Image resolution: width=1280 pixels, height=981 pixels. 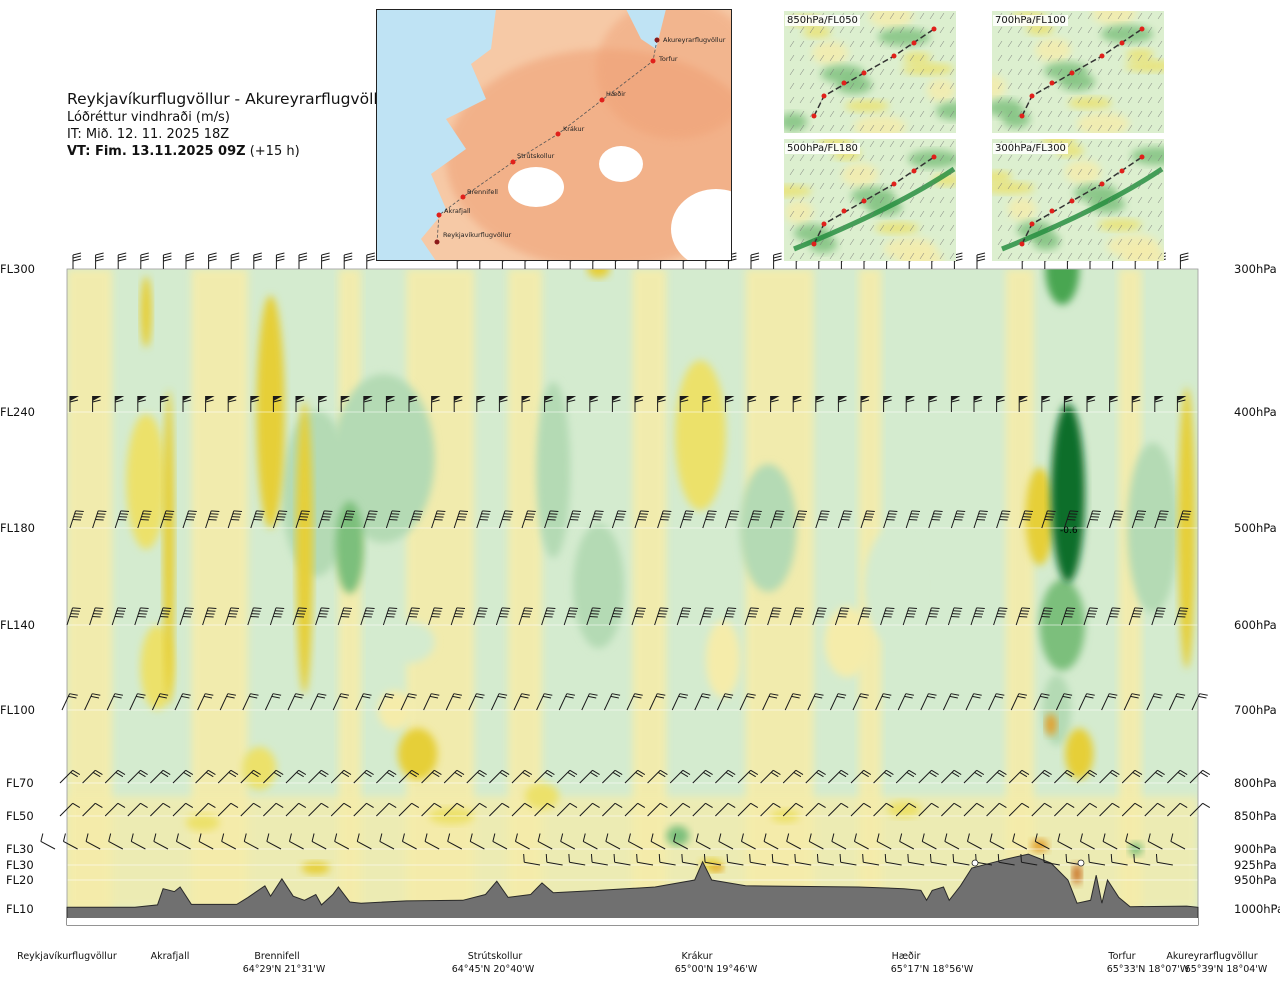 I want to click on terrain-fill, so click(x=632, y=889).